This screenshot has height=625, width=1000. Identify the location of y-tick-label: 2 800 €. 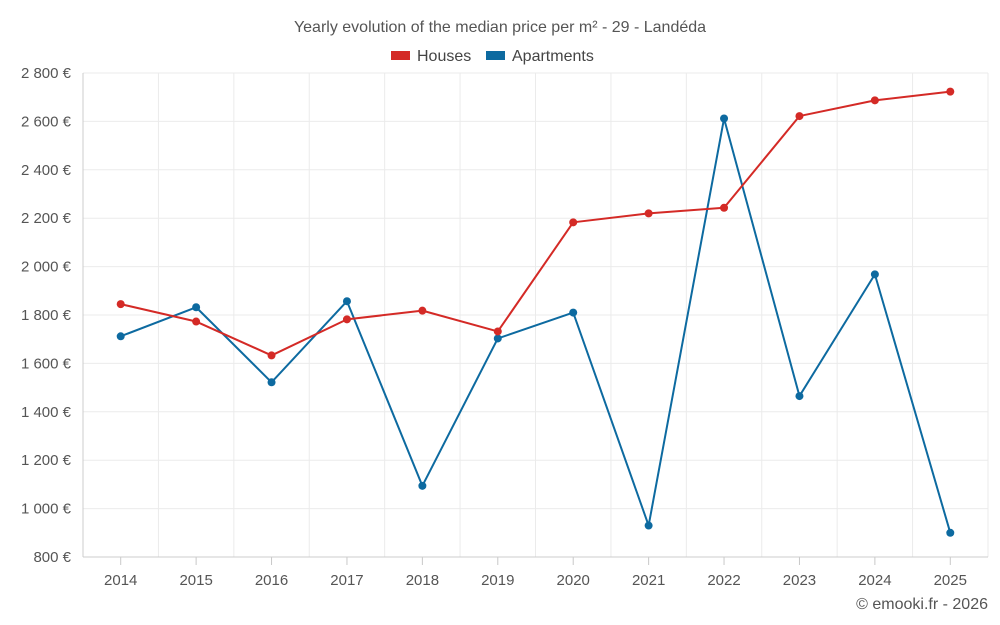
(46, 73).